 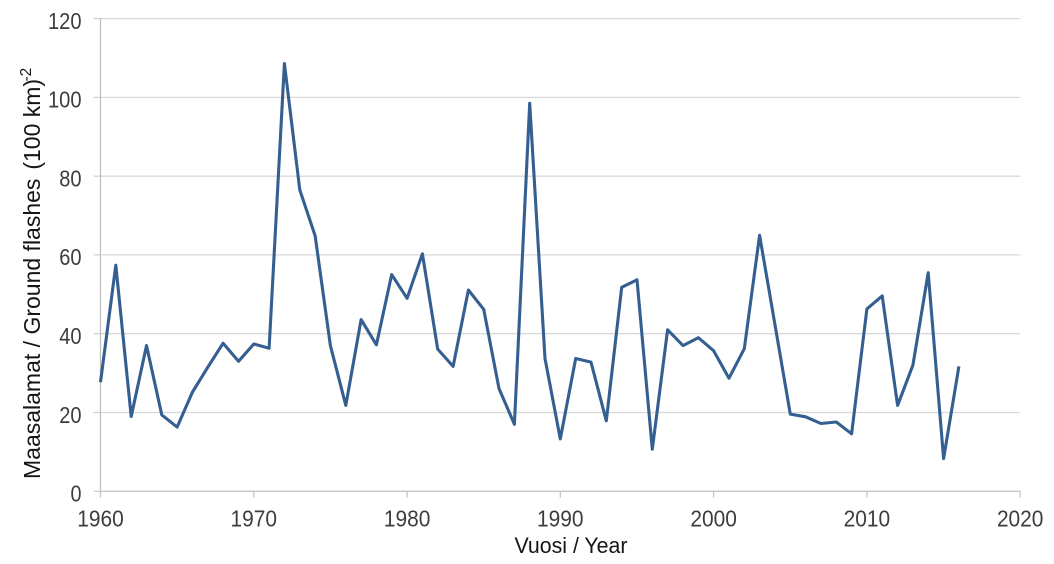 What do you see at coordinates (407, 519) in the screenshot?
I see `svg-text: 1980` at bounding box center [407, 519].